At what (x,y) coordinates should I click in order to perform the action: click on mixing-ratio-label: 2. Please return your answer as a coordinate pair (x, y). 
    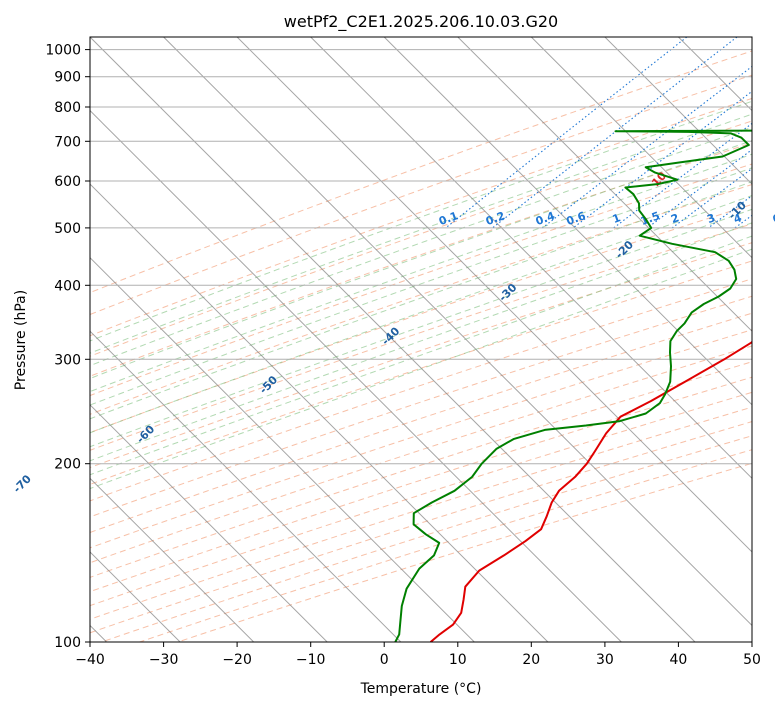
    Looking at the image, I should click on (675, 218).